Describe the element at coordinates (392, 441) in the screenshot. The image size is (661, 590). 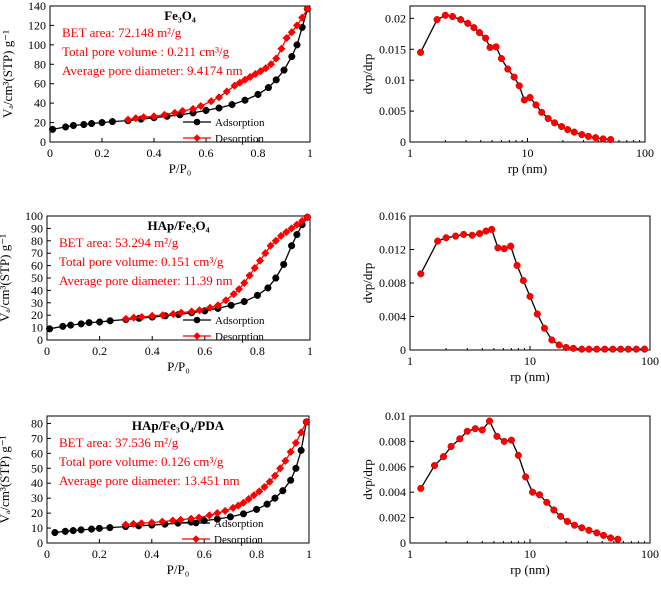
I see `y-tick-label: 0.008` at that location.